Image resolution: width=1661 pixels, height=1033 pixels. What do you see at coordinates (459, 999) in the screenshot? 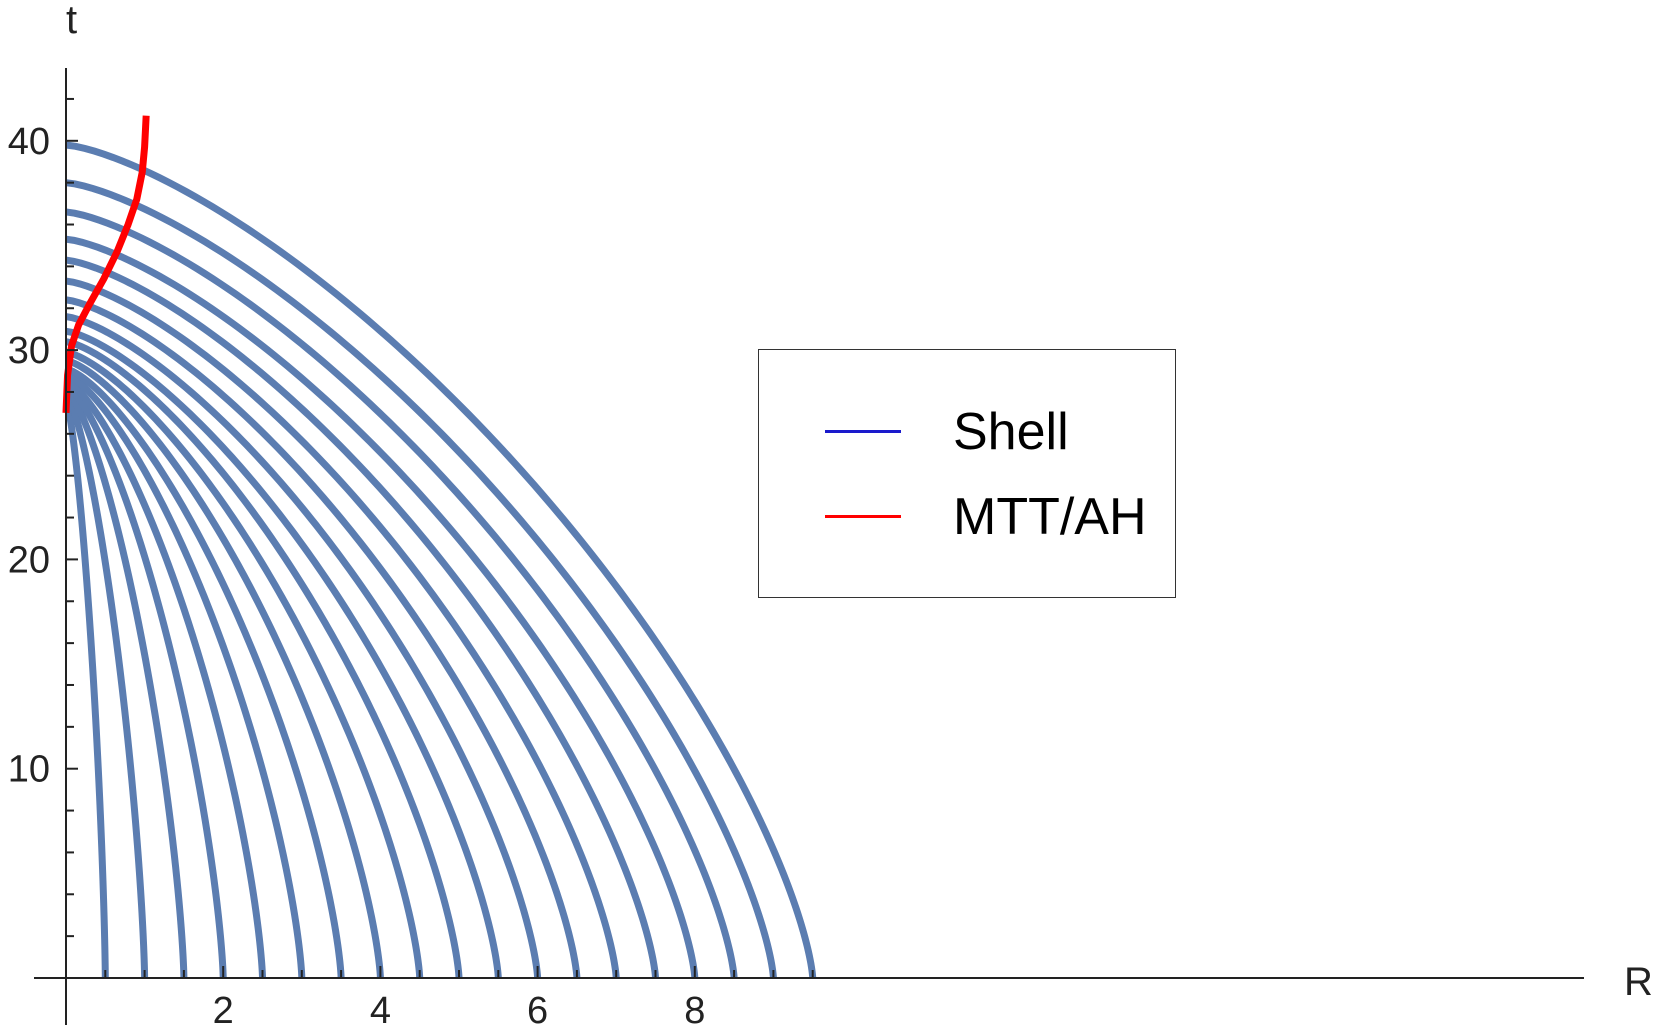
I see `x-ticks: 2 4 6 8` at bounding box center [459, 999].